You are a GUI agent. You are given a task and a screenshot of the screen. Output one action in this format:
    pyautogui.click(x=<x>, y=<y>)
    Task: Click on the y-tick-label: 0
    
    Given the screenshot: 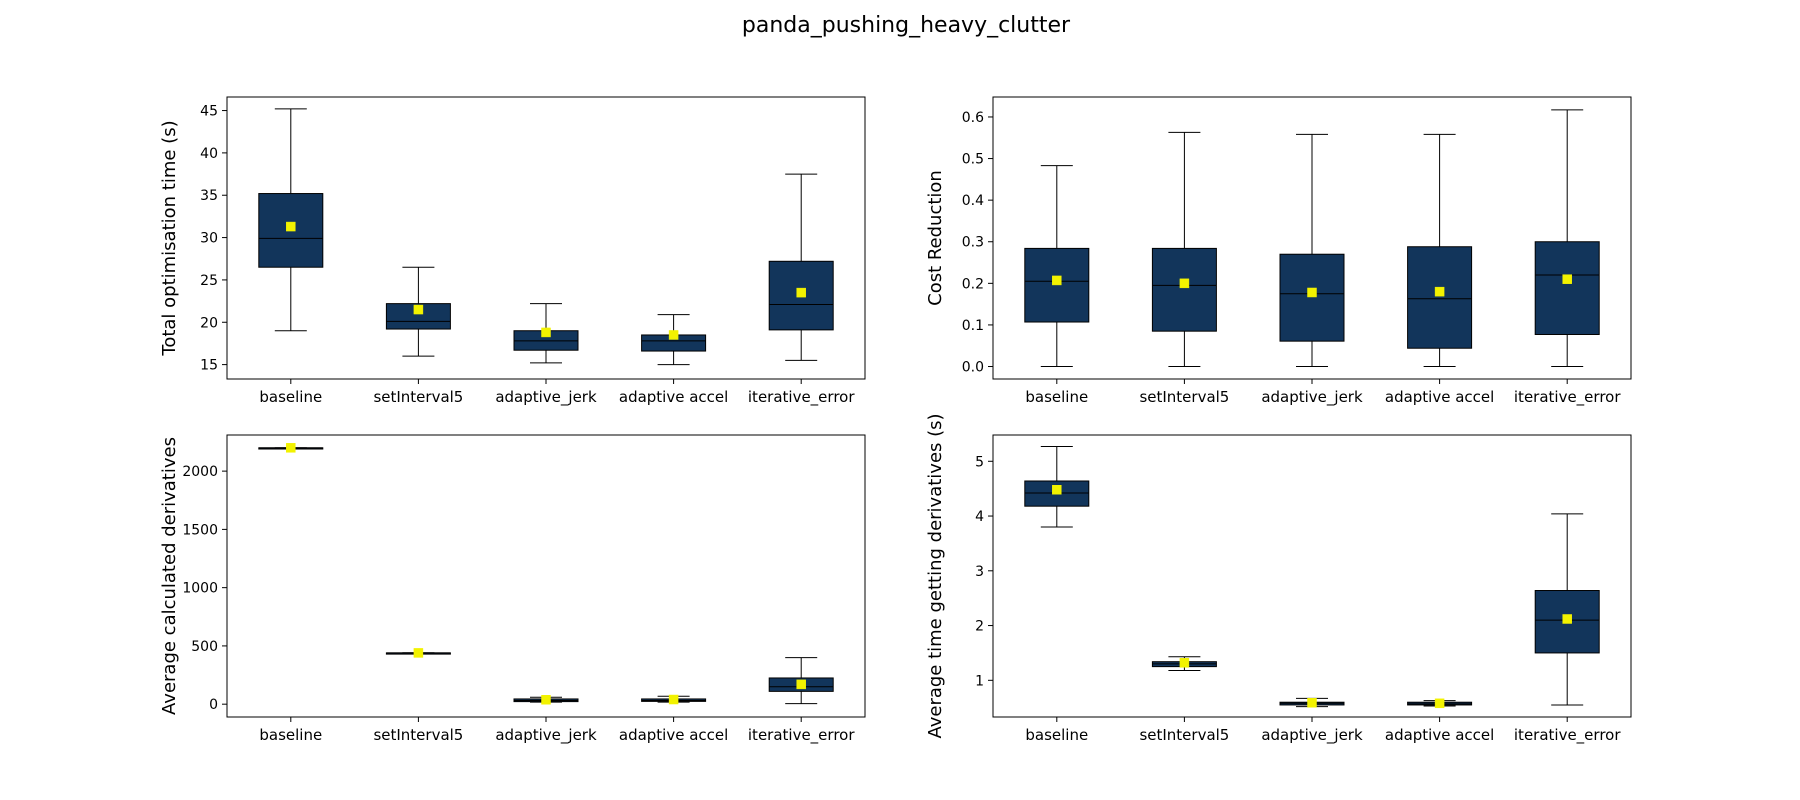 What is the action you would take?
    pyautogui.click(x=213, y=705)
    